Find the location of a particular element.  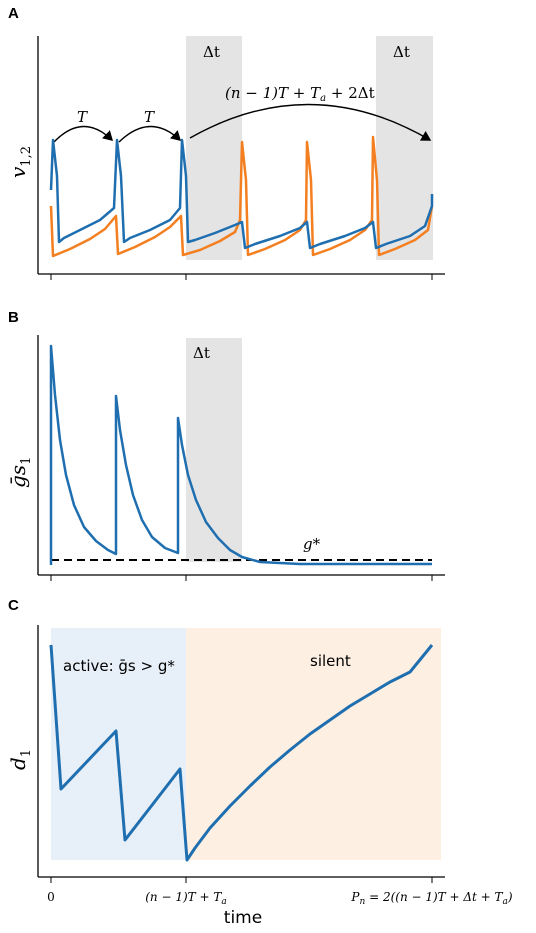

ylabel-c: d1 is located at coordinates (20, 759).